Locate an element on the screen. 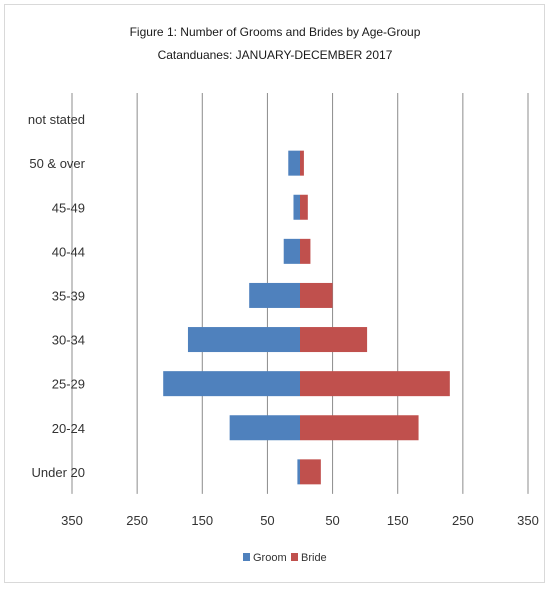 The width and height of the screenshot is (551, 589). legend: Groom Bride is located at coordinates (285, 558).